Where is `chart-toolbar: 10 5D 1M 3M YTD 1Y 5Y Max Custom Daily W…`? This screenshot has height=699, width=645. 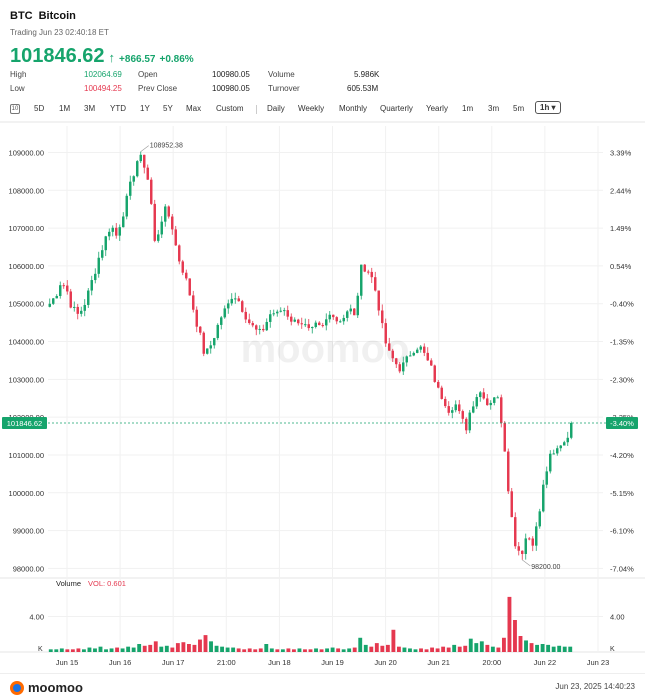
chart-toolbar: 10 5D 1M 3M YTD 1Y 5Y Max Custom Daily W… is located at coordinates (322, 109).